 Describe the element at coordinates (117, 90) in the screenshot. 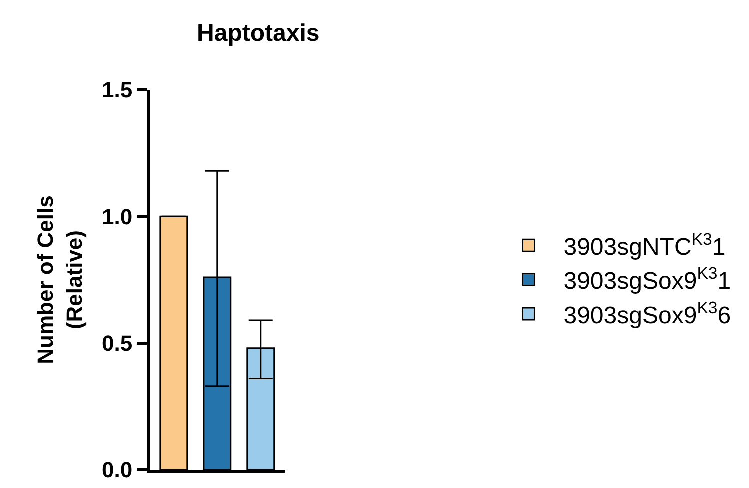

I see `y-tick-label: 1.5` at that location.